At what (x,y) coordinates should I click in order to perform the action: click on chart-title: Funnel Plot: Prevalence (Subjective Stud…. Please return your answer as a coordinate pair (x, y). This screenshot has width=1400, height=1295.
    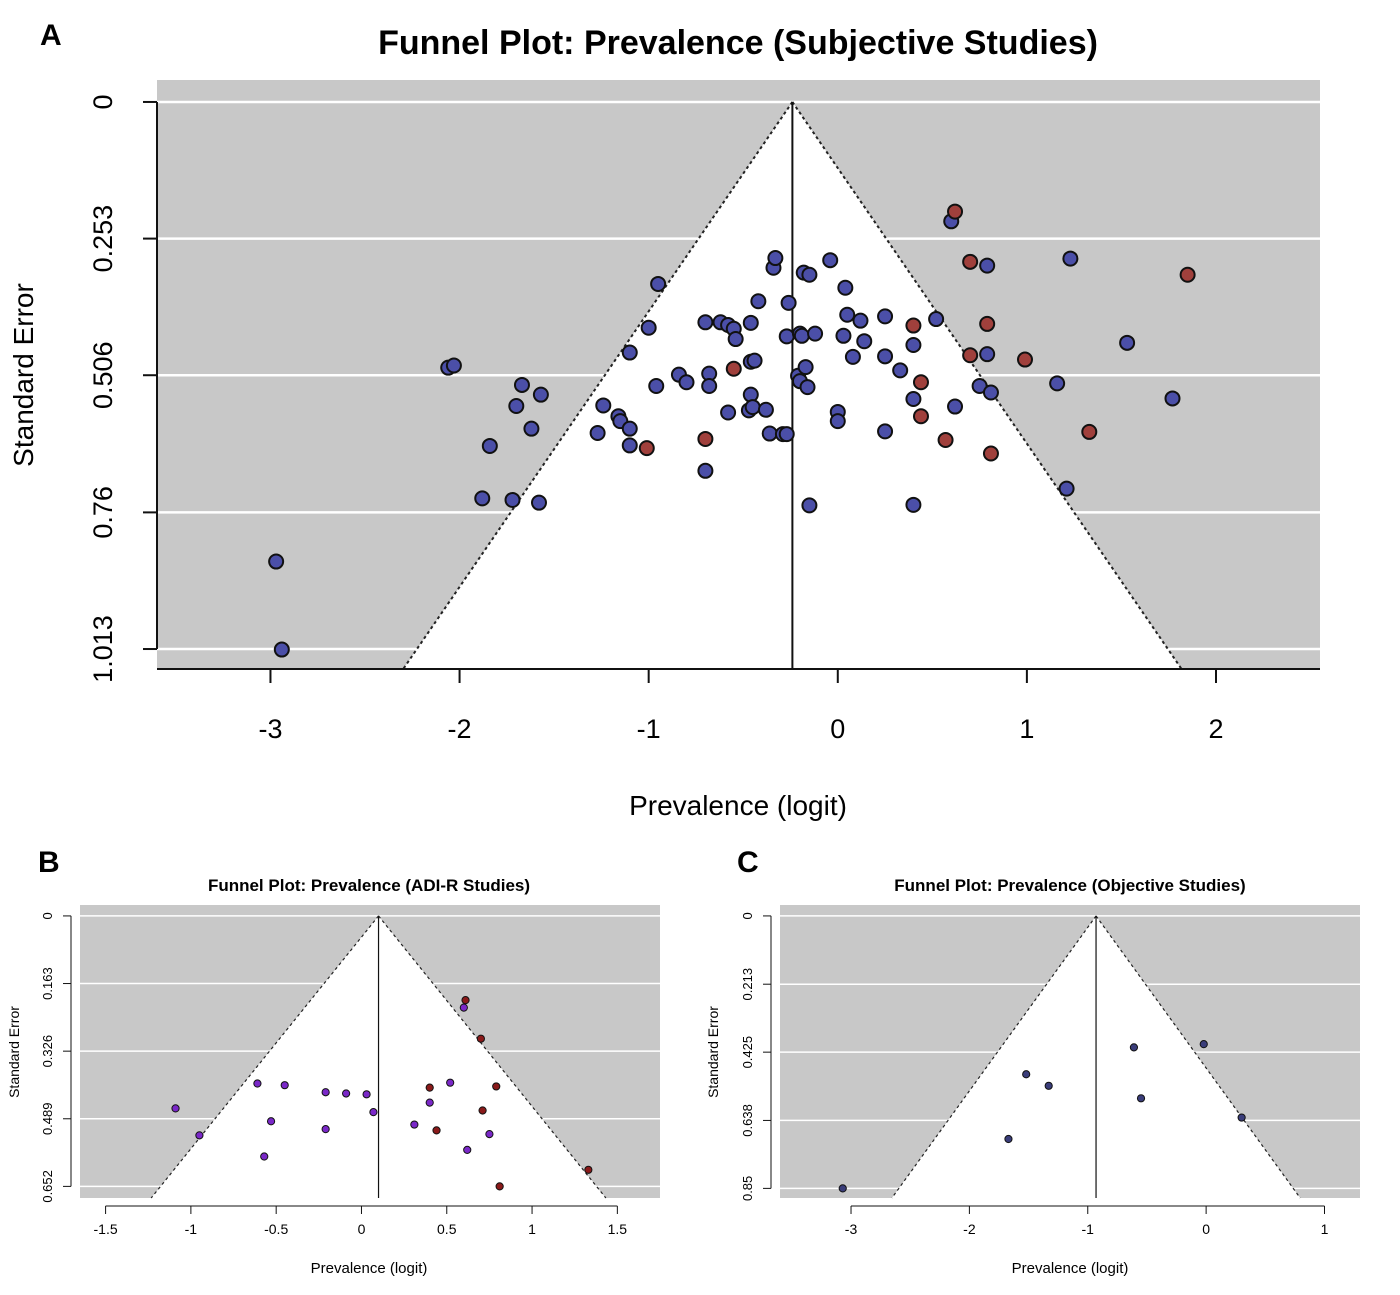
    Looking at the image, I should click on (738, 43).